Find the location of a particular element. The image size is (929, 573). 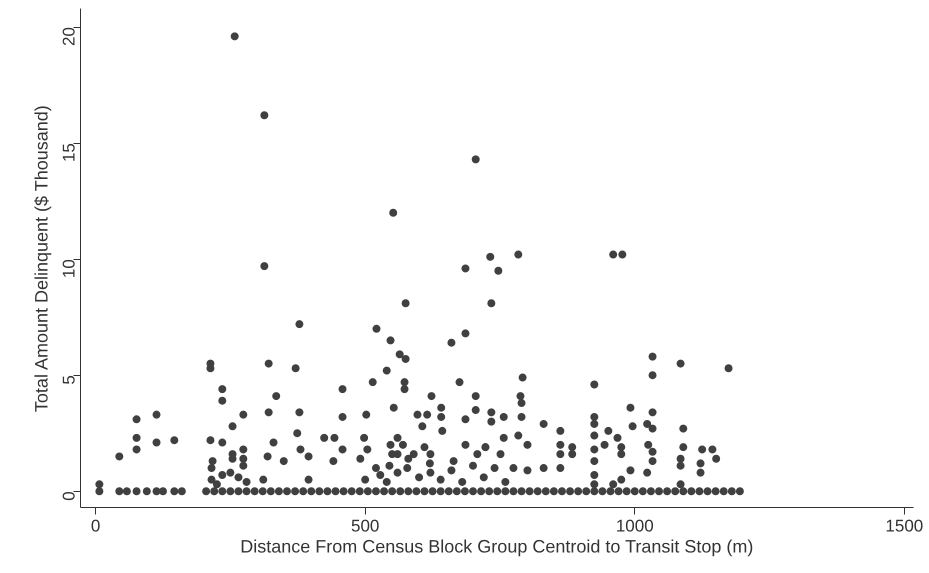

x-tick-label: 0 is located at coordinates (95, 526).